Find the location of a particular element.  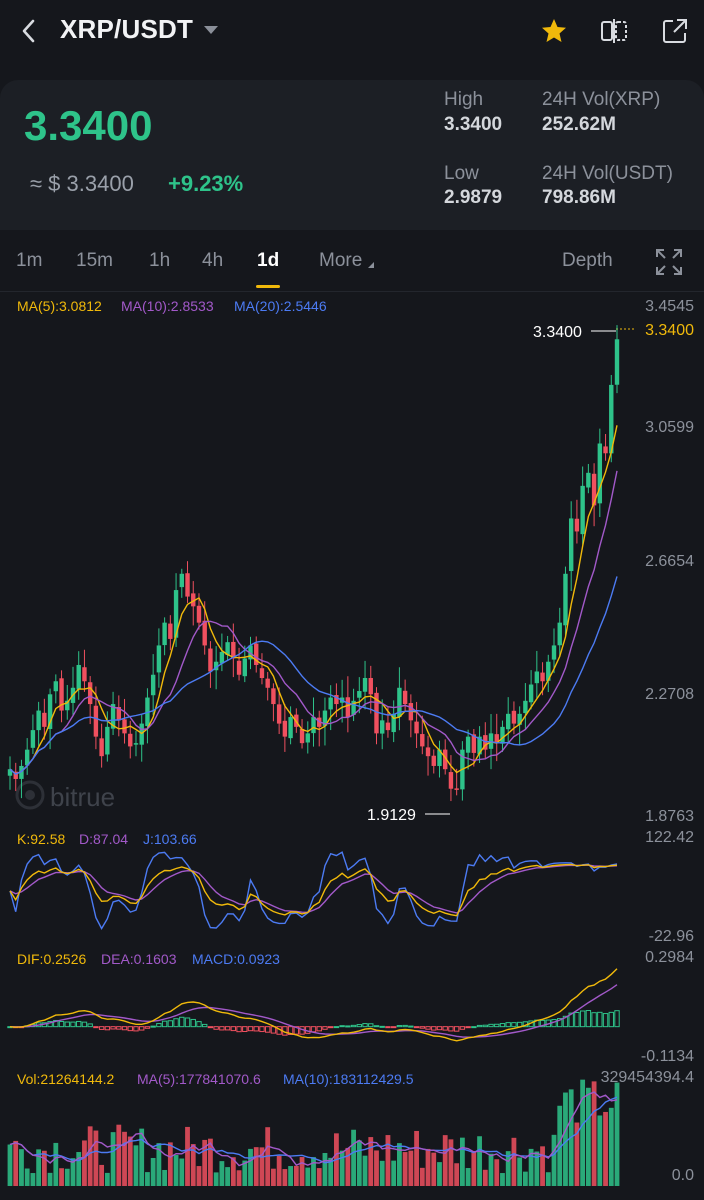

caret-down-icon is located at coordinates (211, 30).